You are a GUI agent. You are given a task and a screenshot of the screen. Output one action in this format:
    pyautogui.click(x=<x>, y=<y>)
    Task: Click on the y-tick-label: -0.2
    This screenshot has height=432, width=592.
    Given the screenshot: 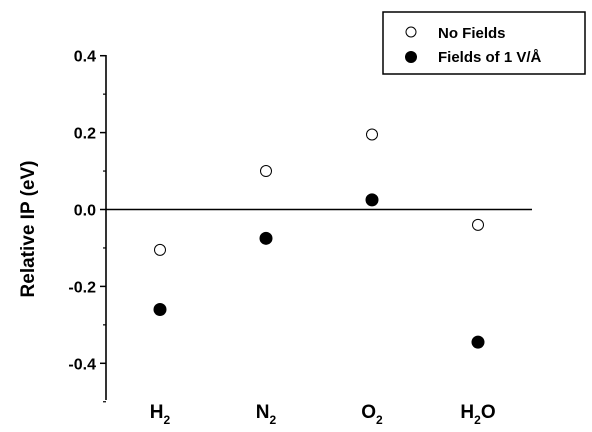 What is the action you would take?
    pyautogui.click(x=82, y=287)
    